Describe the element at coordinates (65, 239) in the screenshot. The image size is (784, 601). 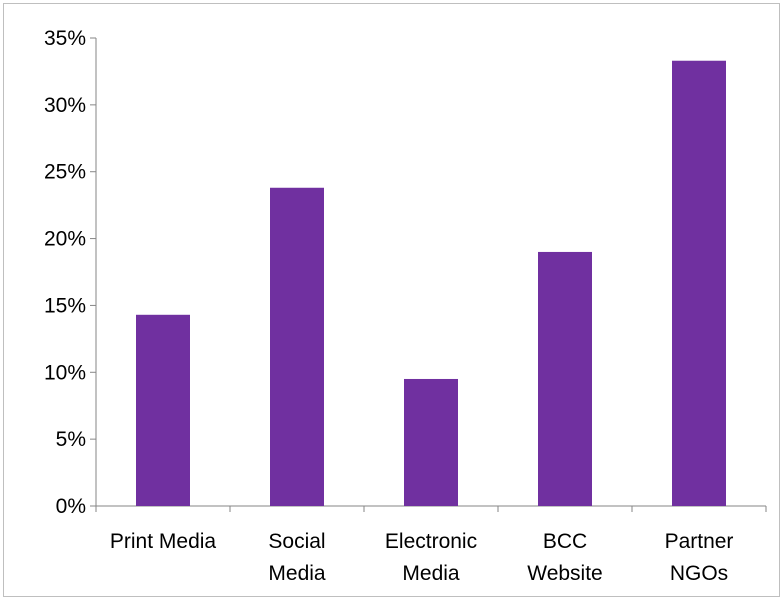
I see `y-tick-label: 20%` at that location.